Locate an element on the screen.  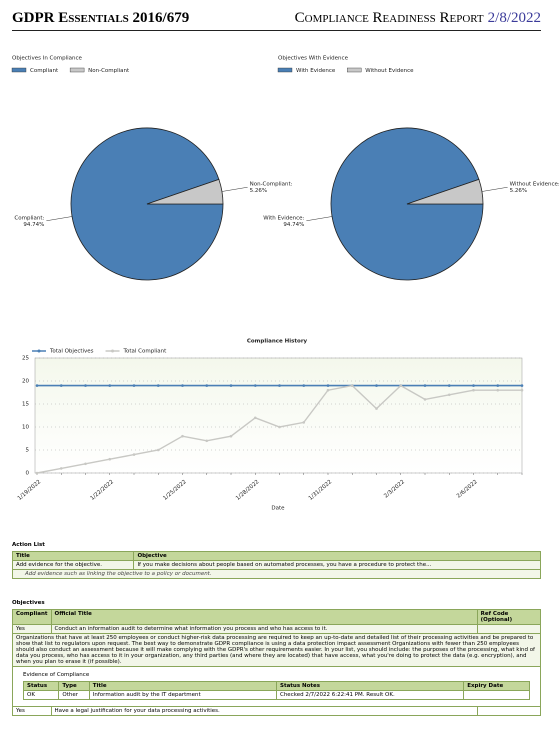
legend-marker is located at coordinates (113, 351).